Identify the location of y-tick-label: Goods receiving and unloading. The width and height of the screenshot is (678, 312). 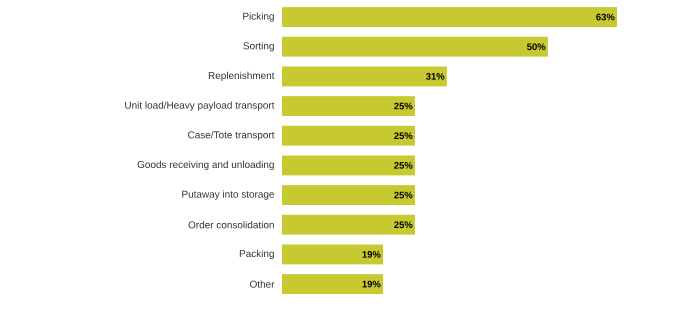
(206, 165).